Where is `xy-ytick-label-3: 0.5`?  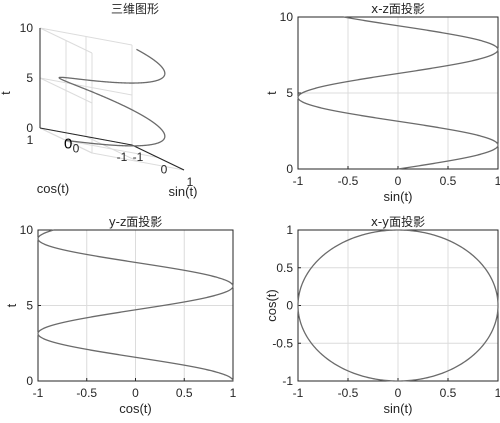 xy-ytick-label-3: 0.5 is located at coordinates (284, 268).